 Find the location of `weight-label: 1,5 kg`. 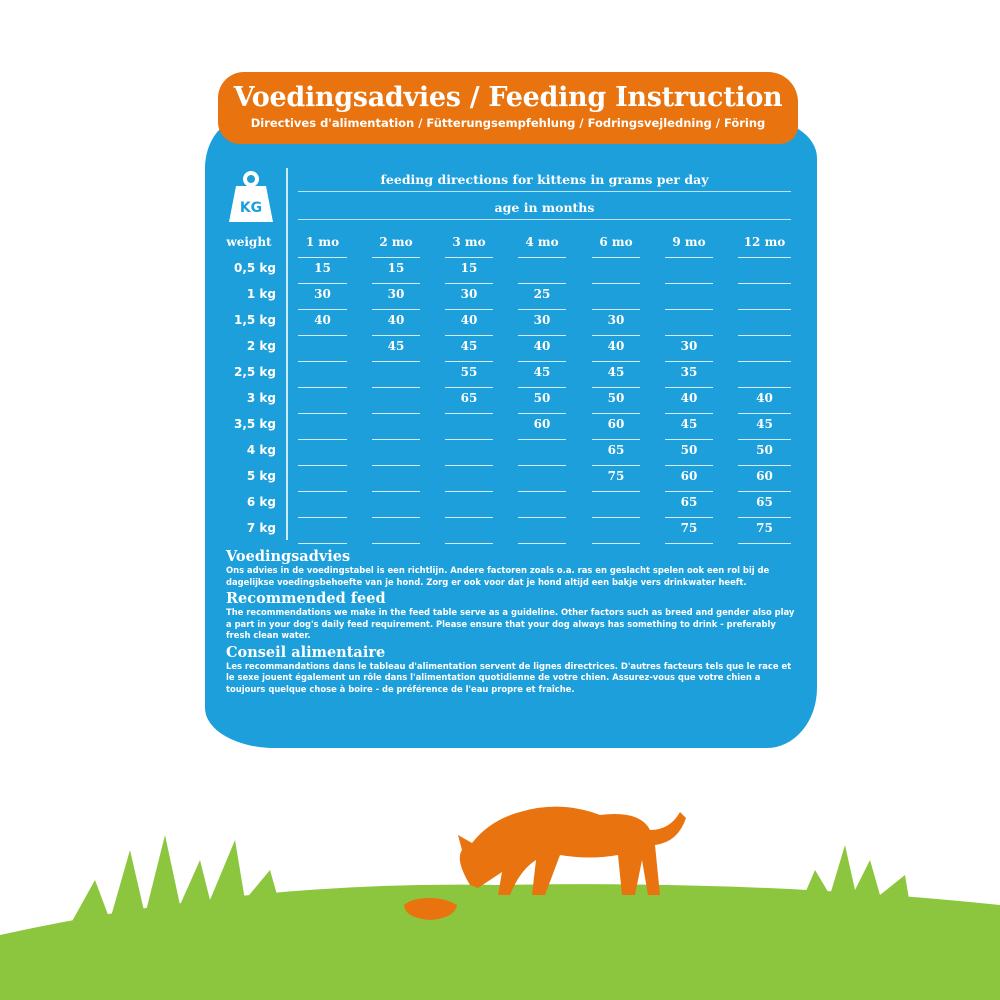

weight-label: 1,5 kg is located at coordinates (254, 320).